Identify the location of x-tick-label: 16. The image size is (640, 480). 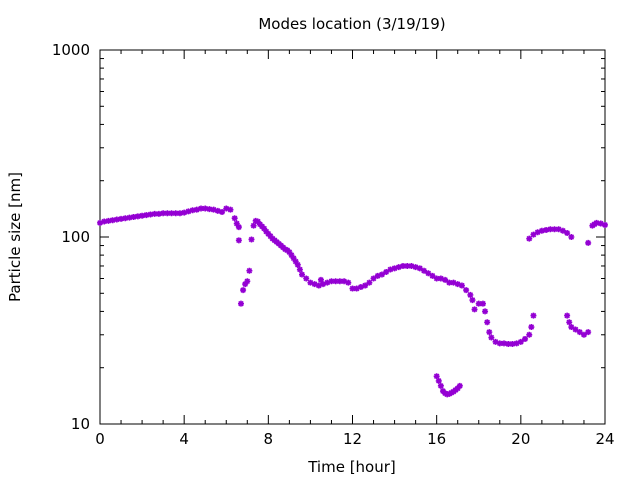
(436, 439).